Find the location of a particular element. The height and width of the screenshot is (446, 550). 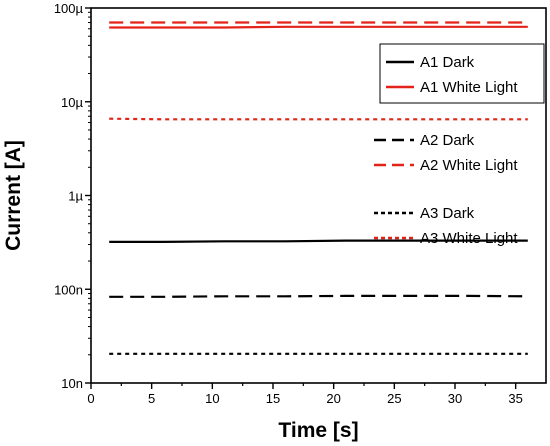

x-tick-label: 30 is located at coordinates (455, 398).